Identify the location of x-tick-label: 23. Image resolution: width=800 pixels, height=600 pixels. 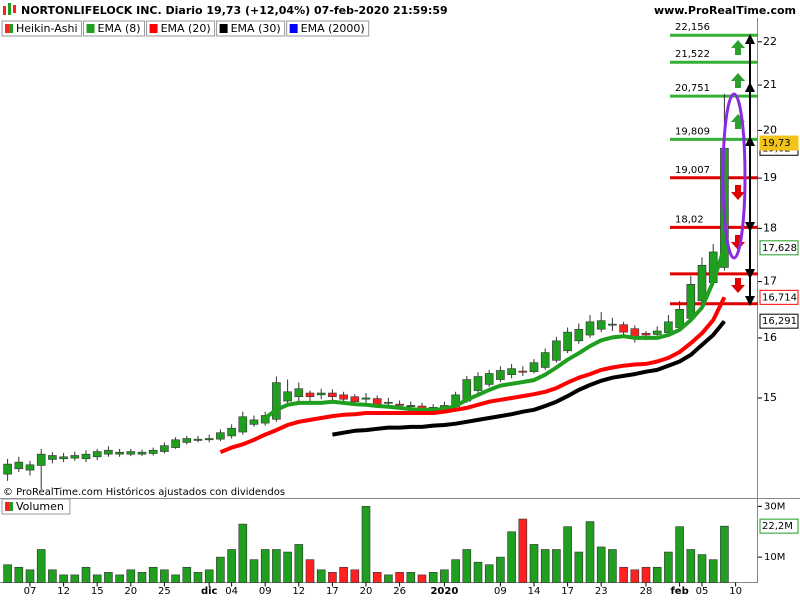
(601, 591).